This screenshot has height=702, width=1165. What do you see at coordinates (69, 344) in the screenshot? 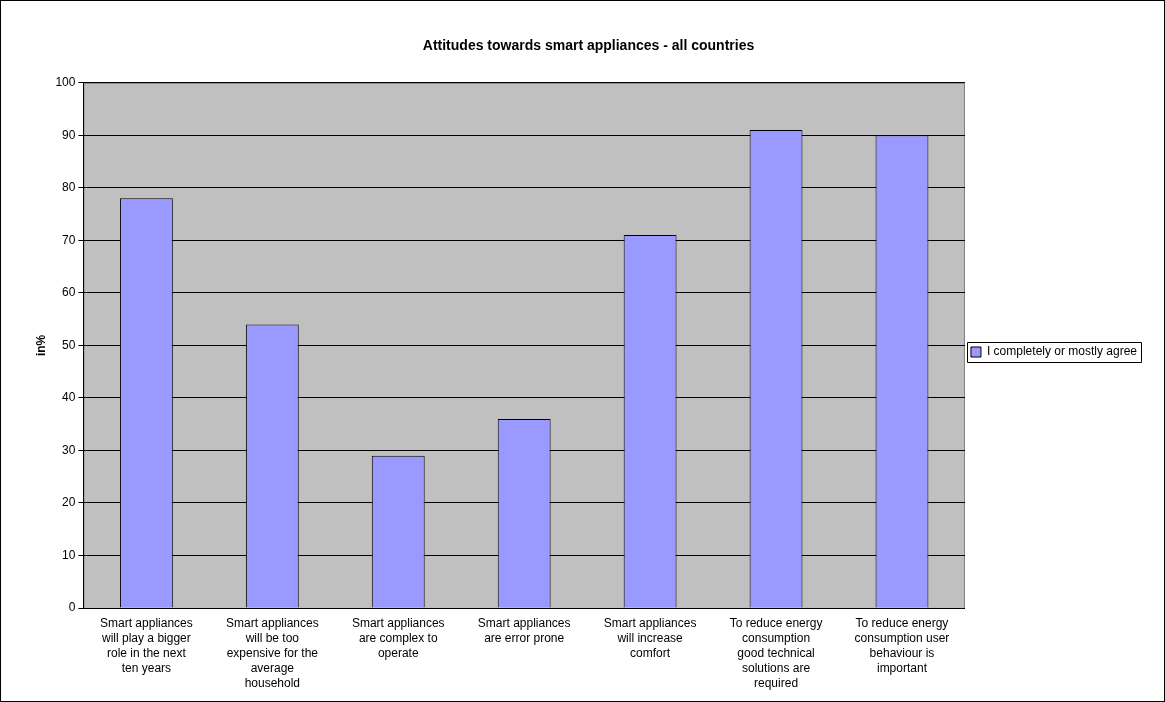
I see `y-tick-label: 50` at bounding box center [69, 344].